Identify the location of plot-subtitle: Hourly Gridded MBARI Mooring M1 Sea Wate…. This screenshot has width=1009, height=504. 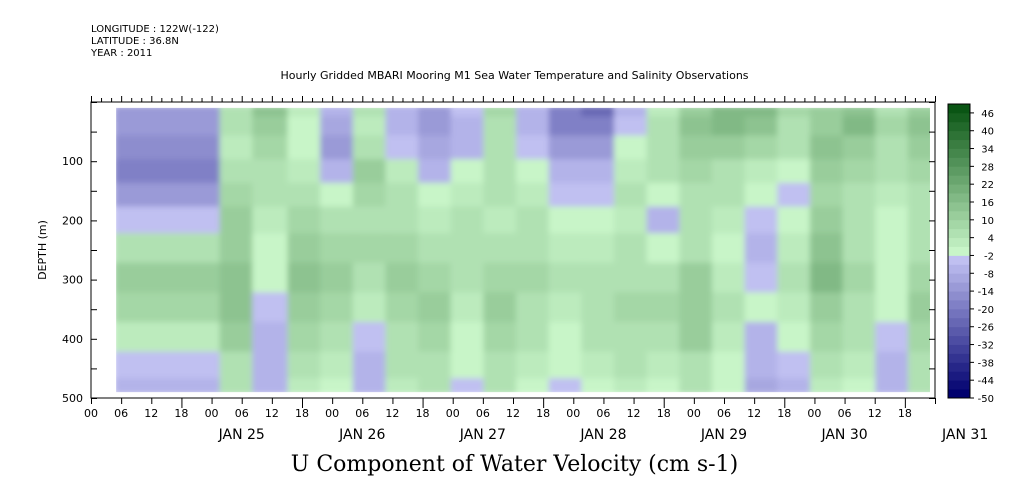
(514, 75).